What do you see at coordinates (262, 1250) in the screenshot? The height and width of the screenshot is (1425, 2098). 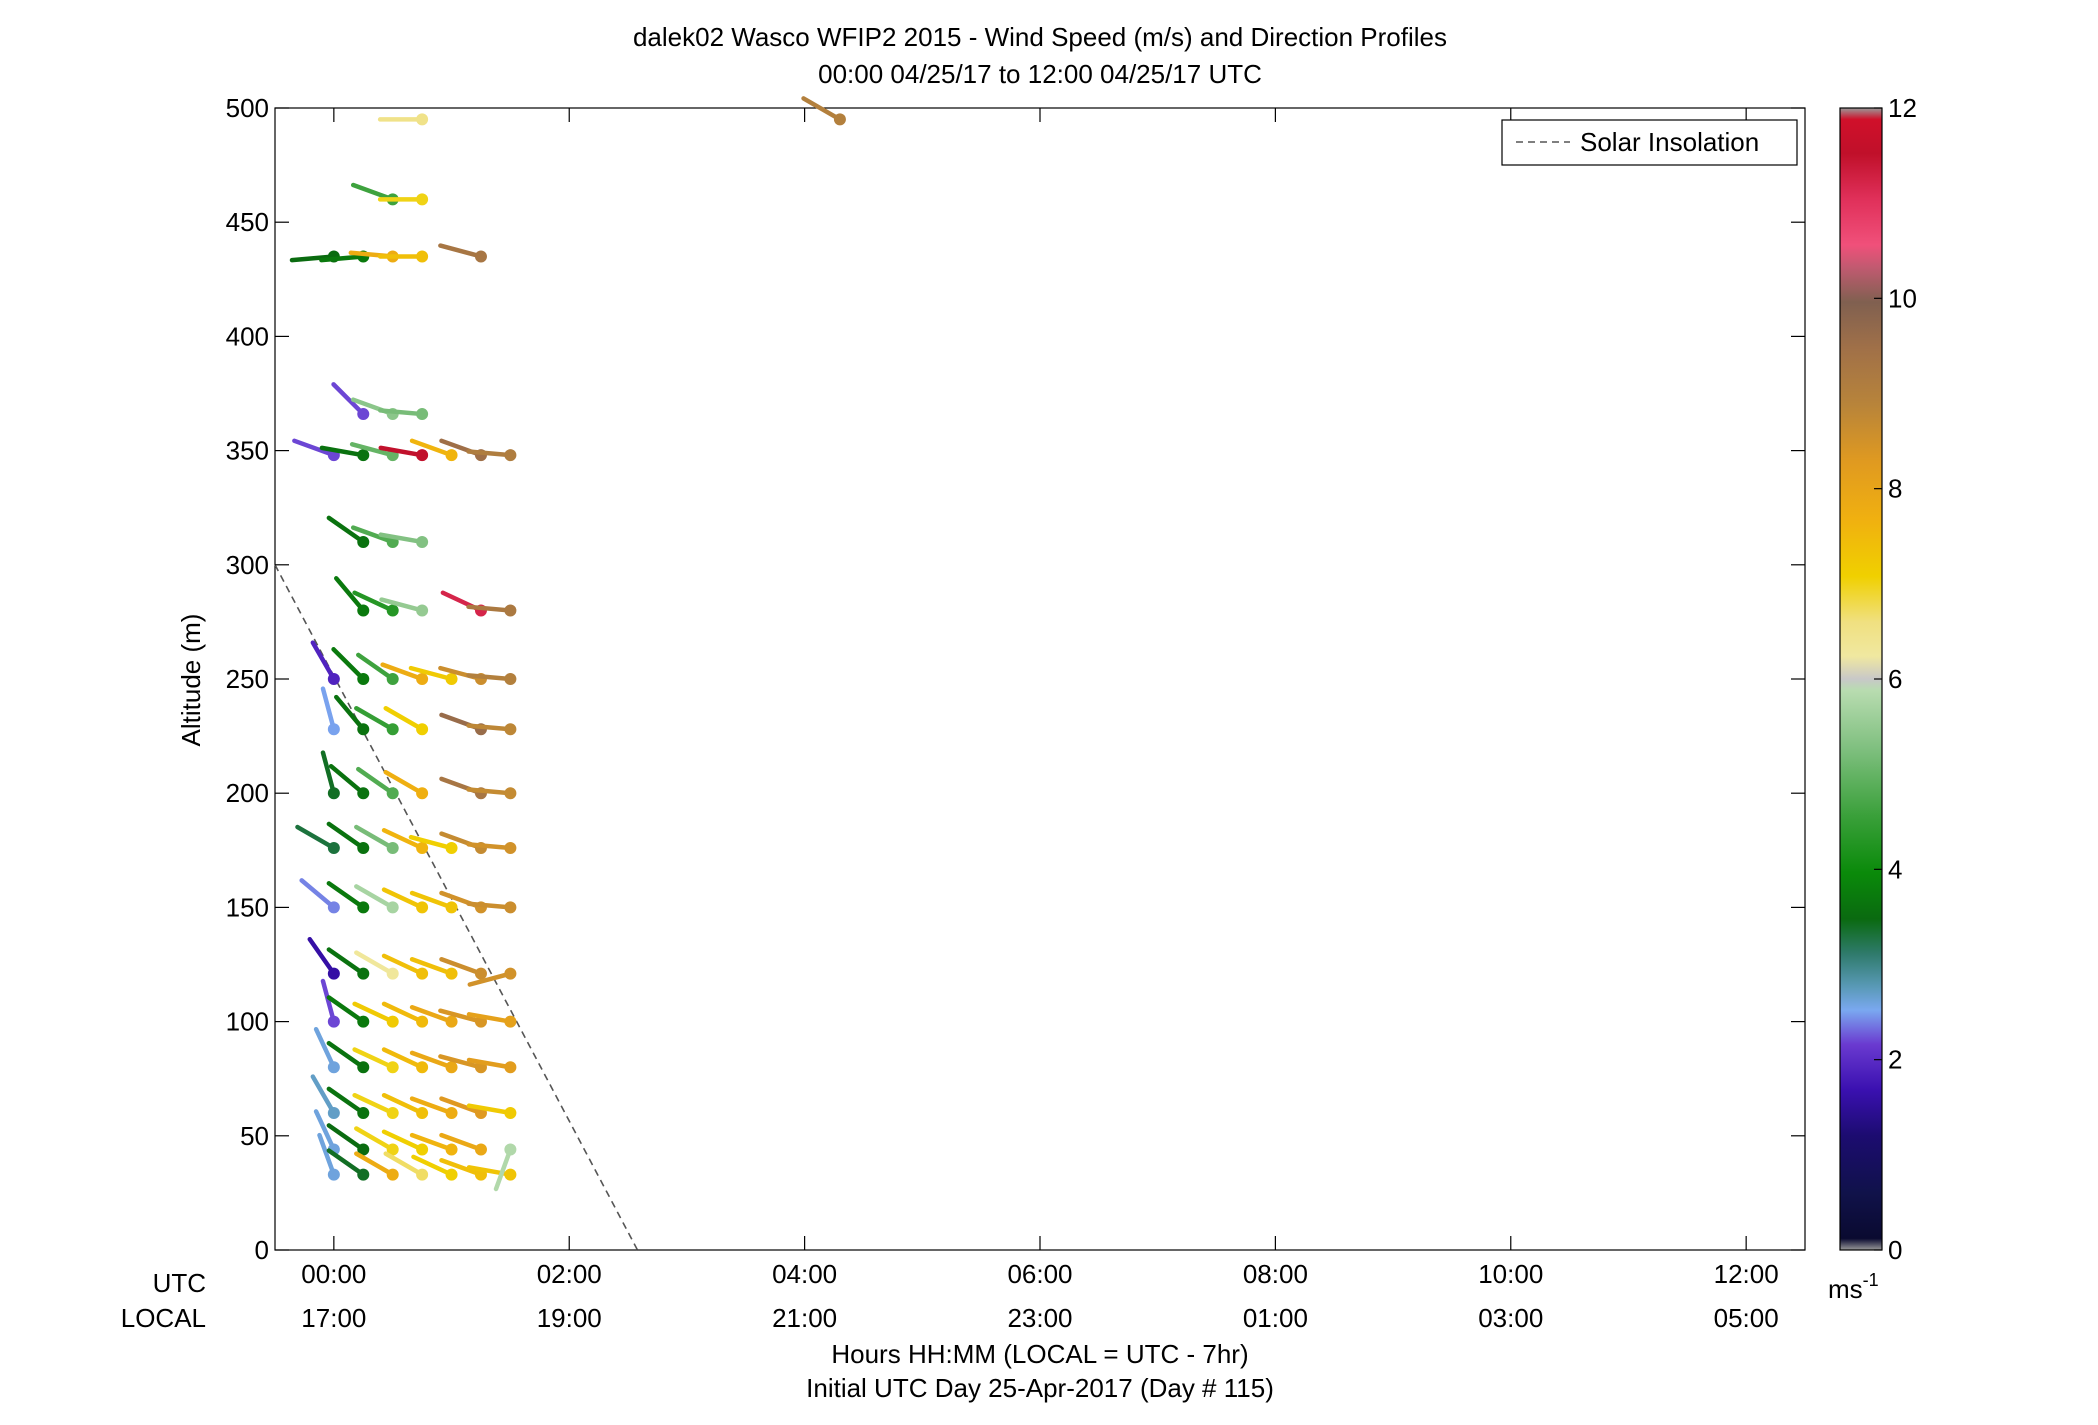 I see `y-tick-label: 0` at bounding box center [262, 1250].